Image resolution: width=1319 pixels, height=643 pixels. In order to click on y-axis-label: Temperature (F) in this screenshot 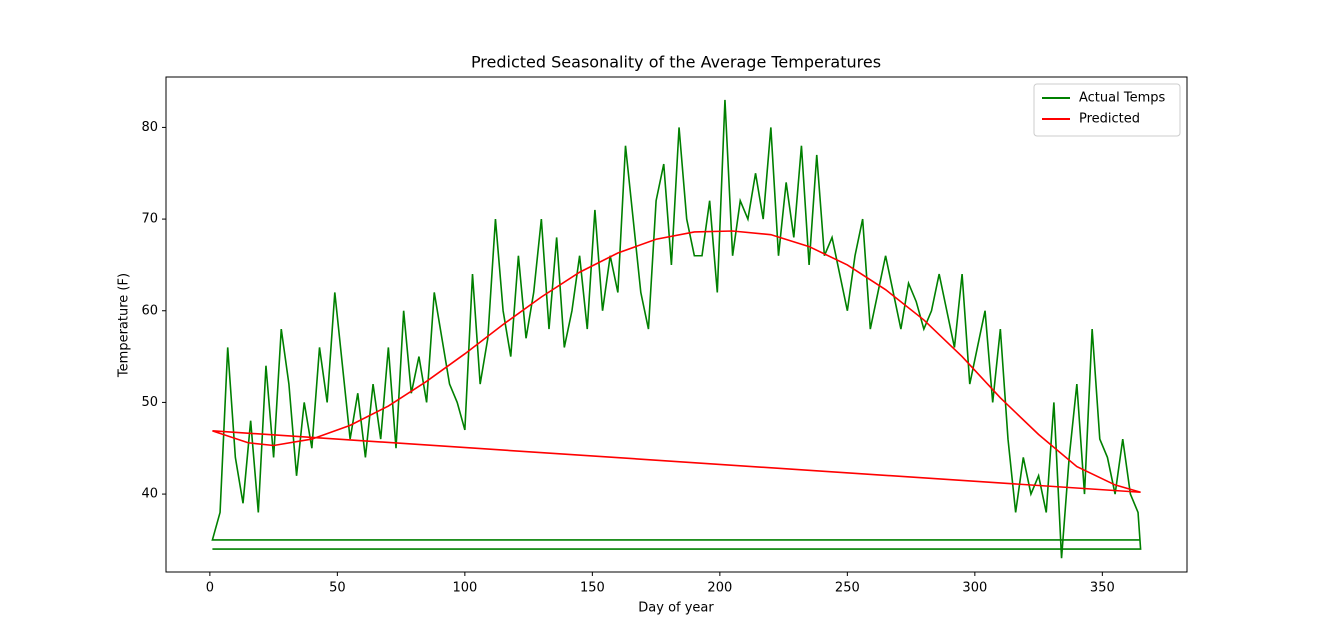, I will do `click(124, 325)`.